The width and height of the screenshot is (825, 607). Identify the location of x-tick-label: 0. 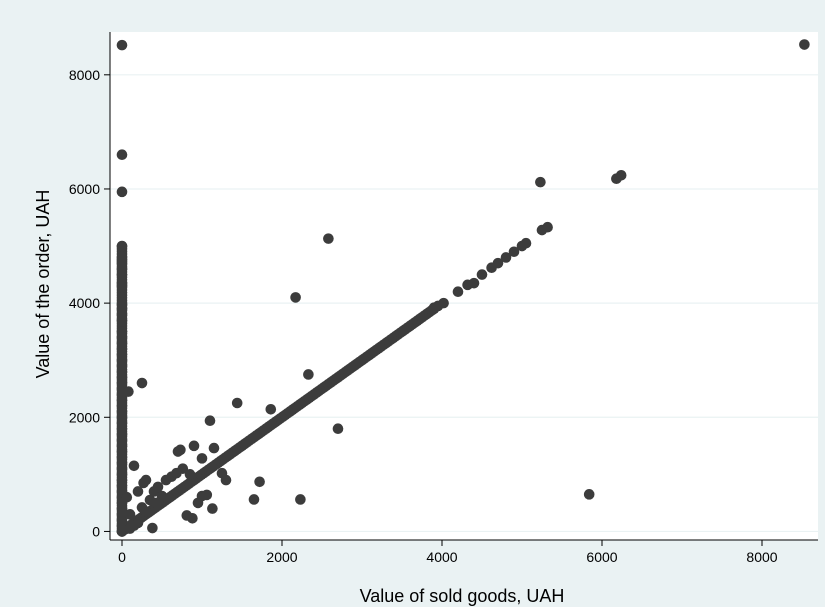
(122, 557).